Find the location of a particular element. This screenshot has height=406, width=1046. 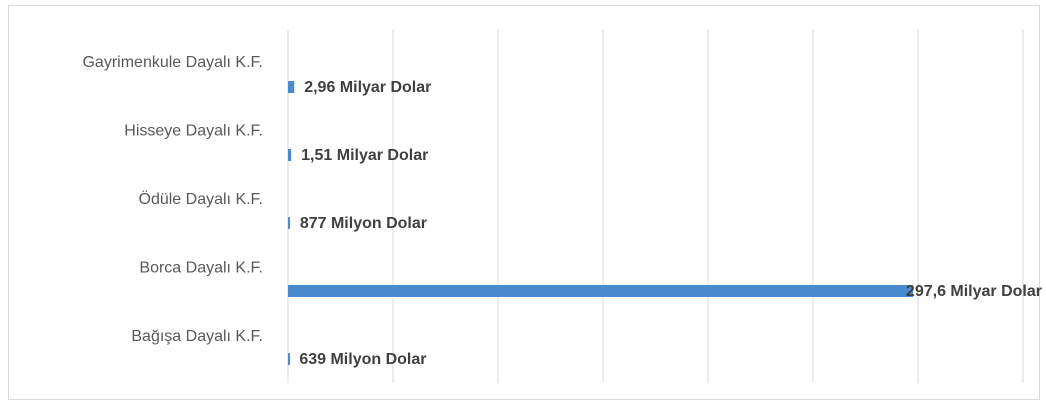

value-label: 1,51 Milyar Dolar is located at coordinates (364, 155).